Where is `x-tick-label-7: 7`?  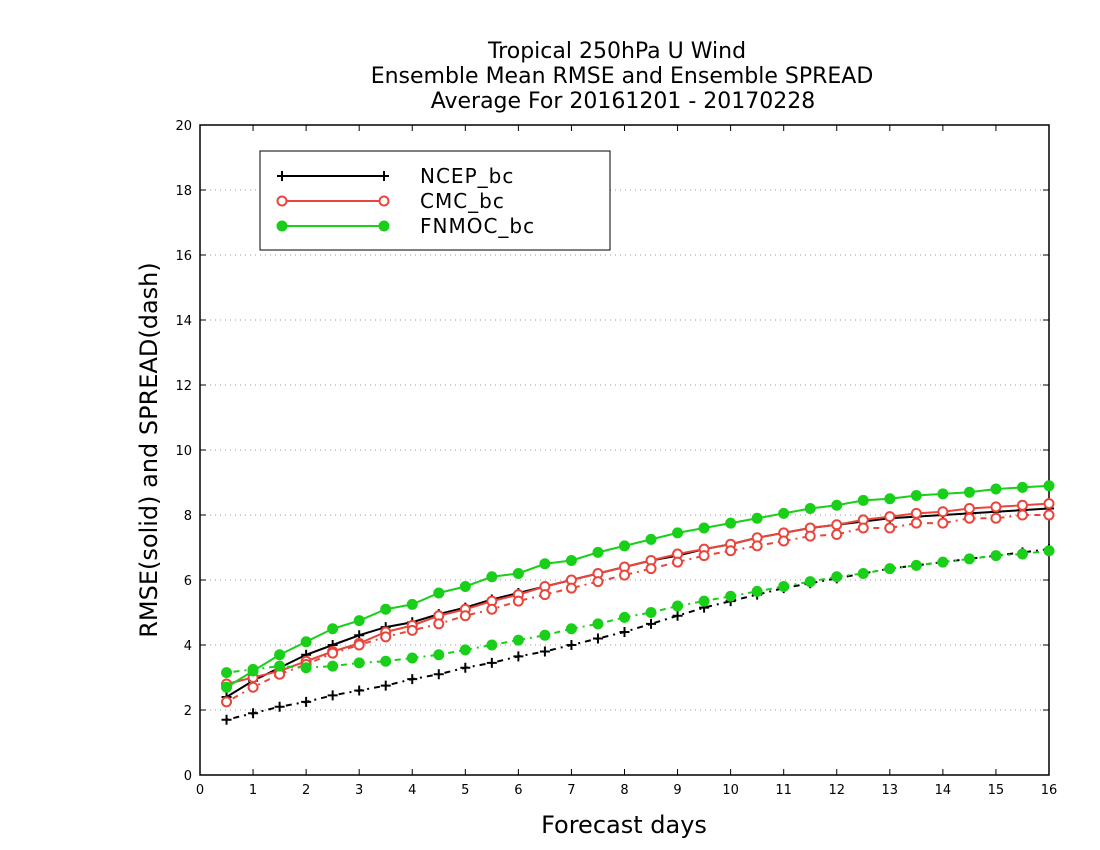
x-tick-label-7: 7 is located at coordinates (571, 790).